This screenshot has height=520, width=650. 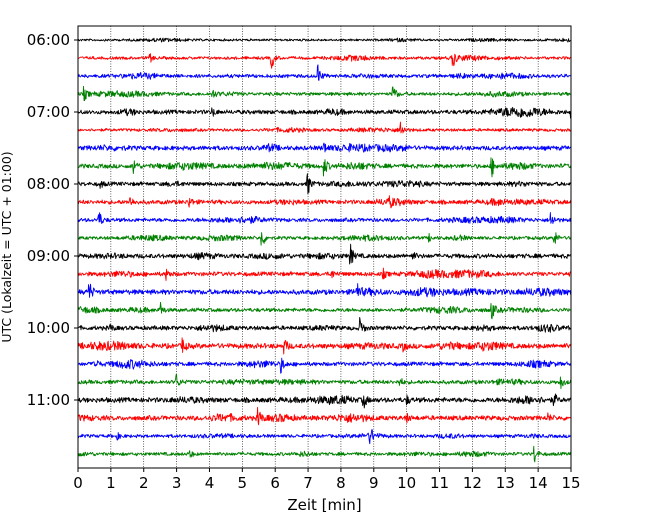 What do you see at coordinates (538, 483) in the screenshot?
I see `x-tick-label: 14` at bounding box center [538, 483].